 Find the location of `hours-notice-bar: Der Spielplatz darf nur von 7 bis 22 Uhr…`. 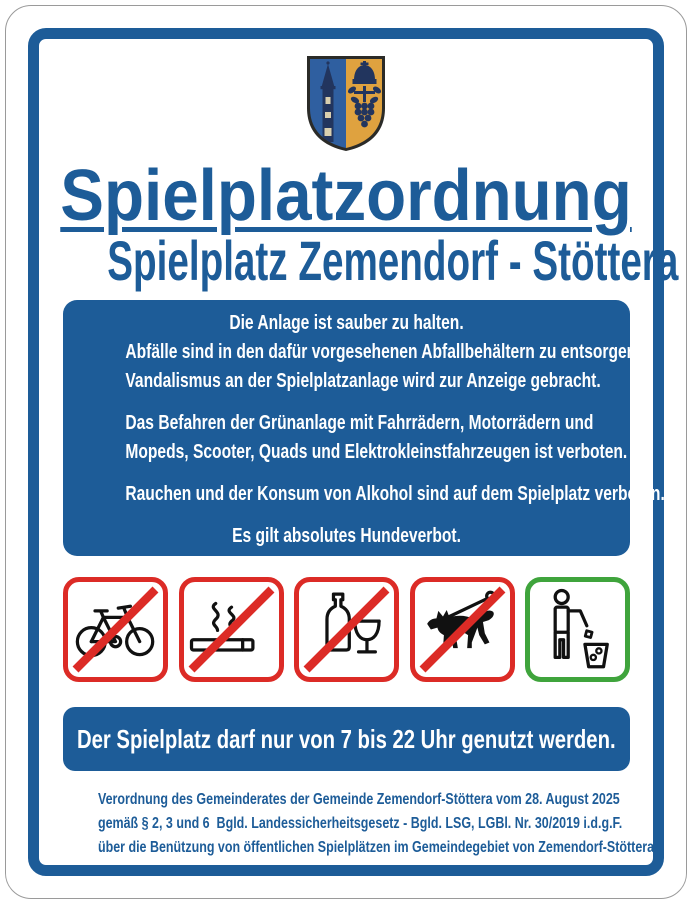

hours-notice-bar: Der Spielplatz darf nur von 7 bis 22 Uhr… is located at coordinates (346, 739).